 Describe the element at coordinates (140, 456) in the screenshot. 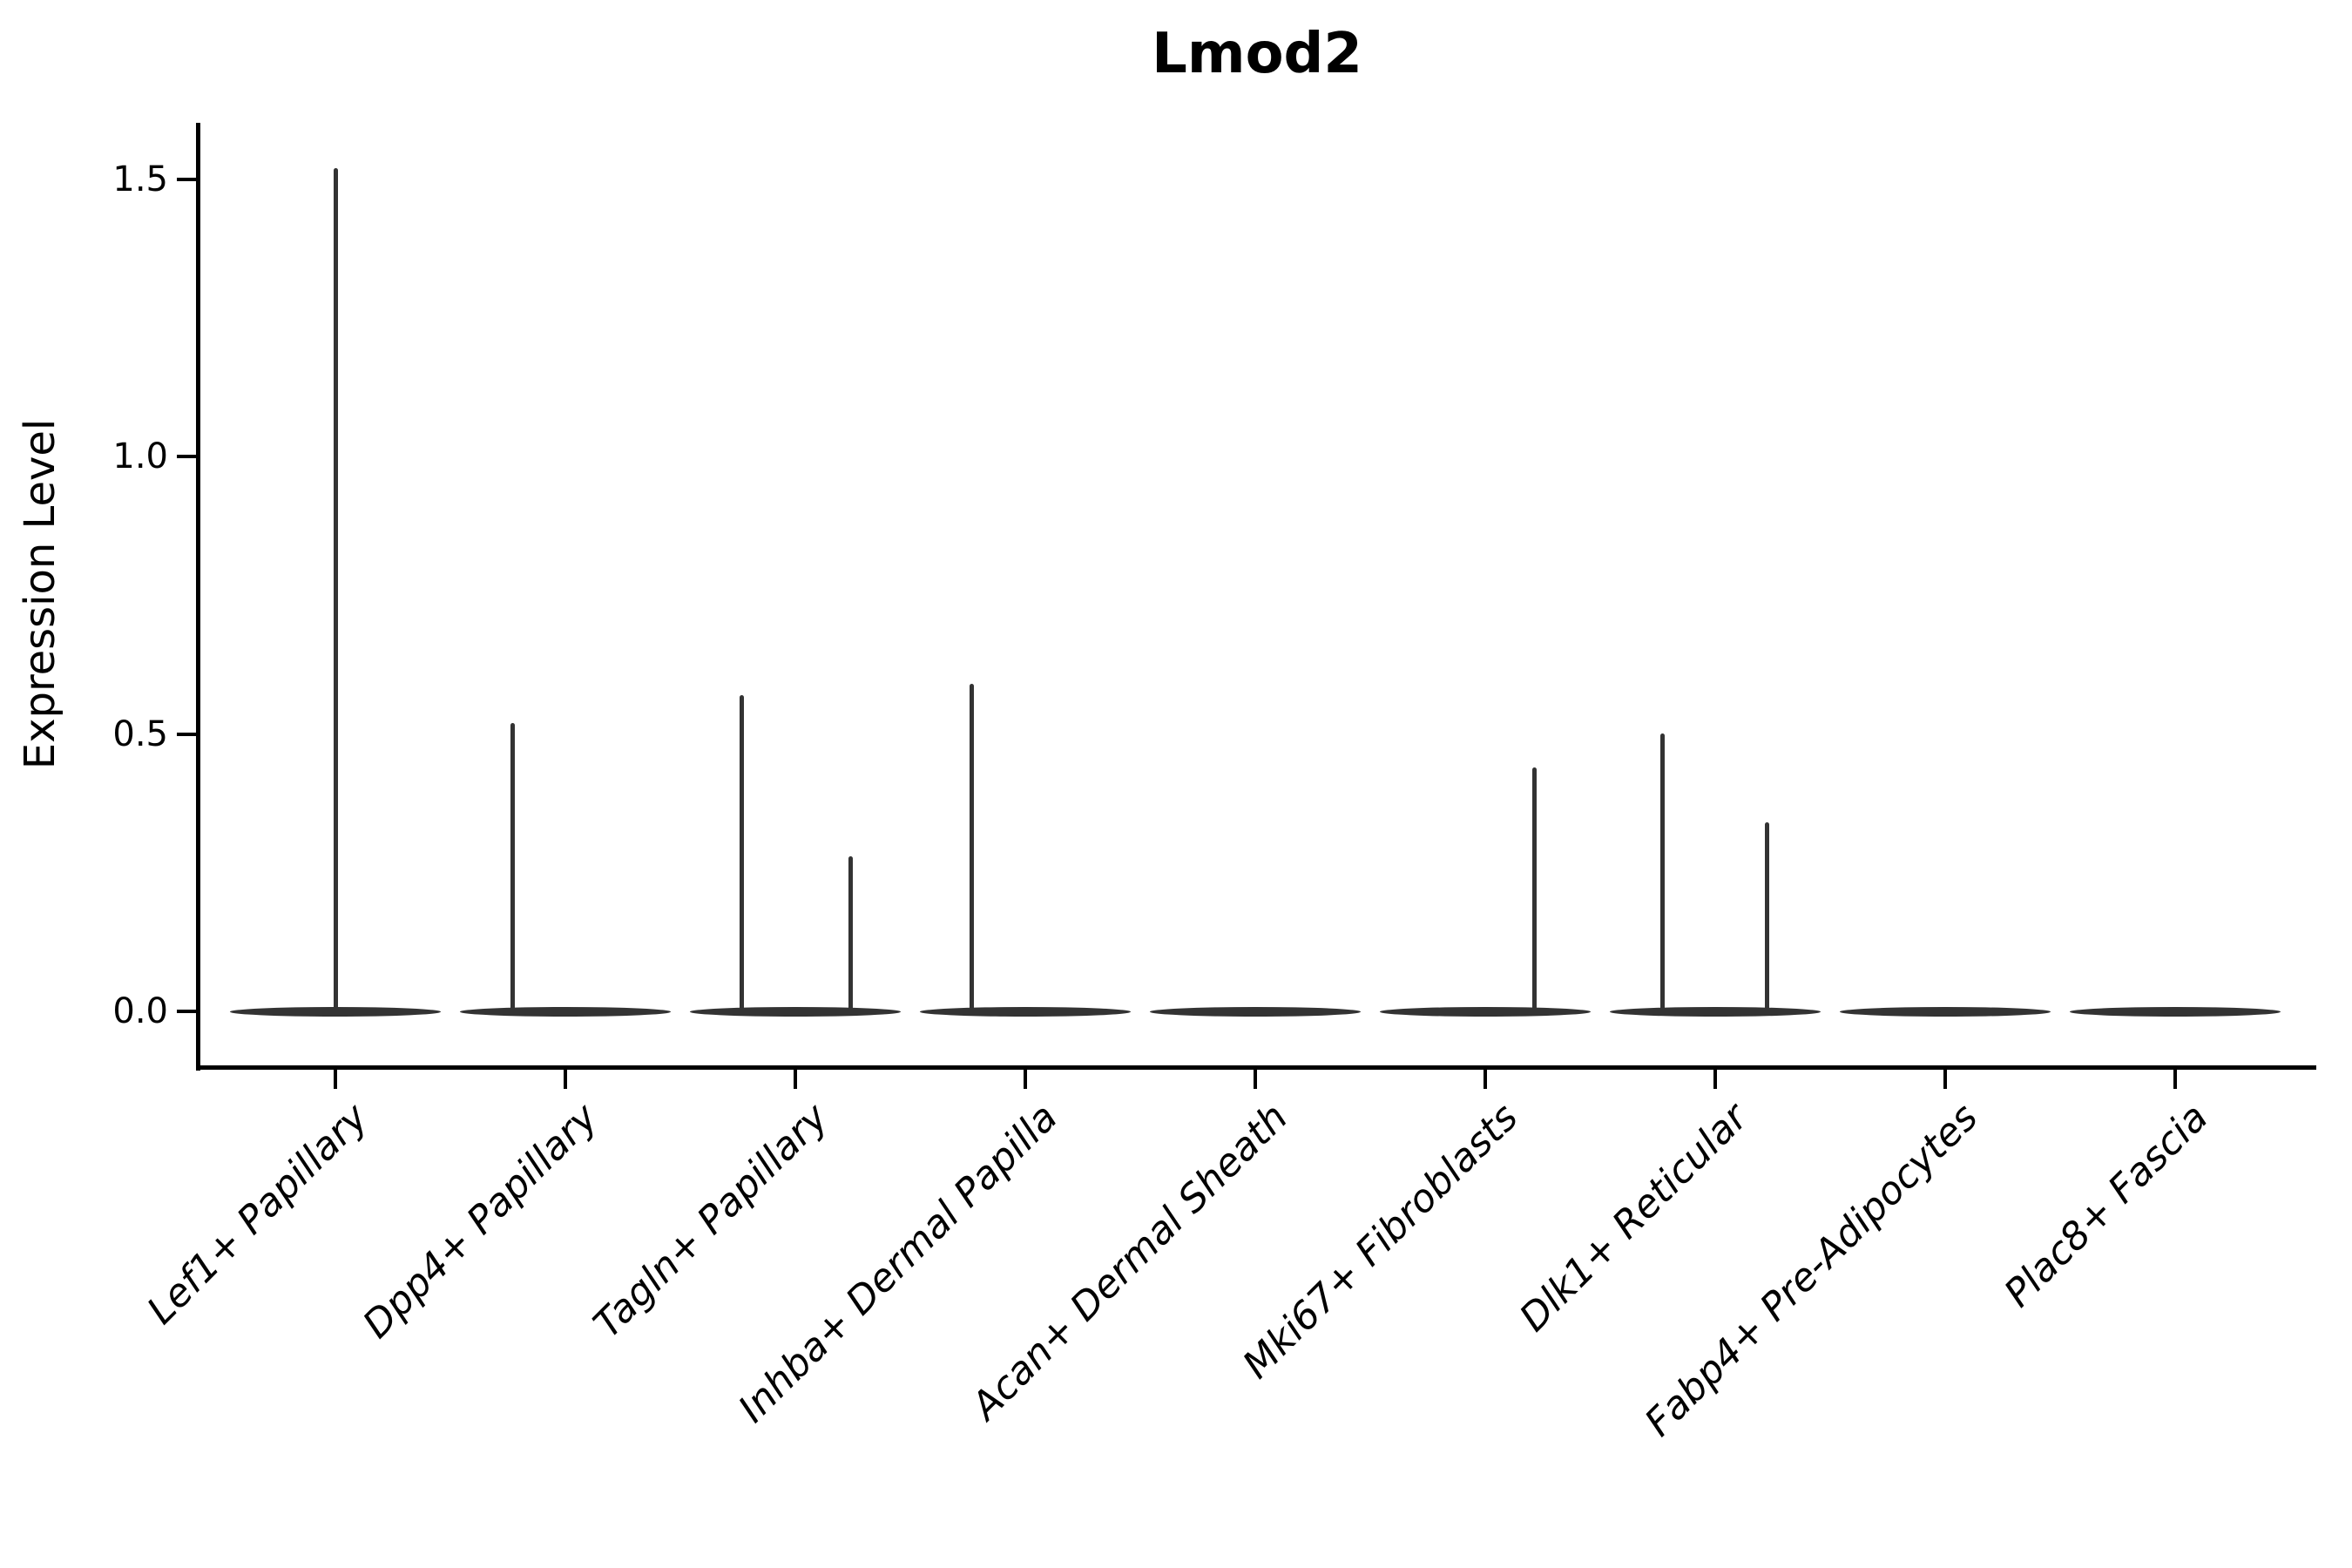

I see `y-tick-label: 1.0` at that location.